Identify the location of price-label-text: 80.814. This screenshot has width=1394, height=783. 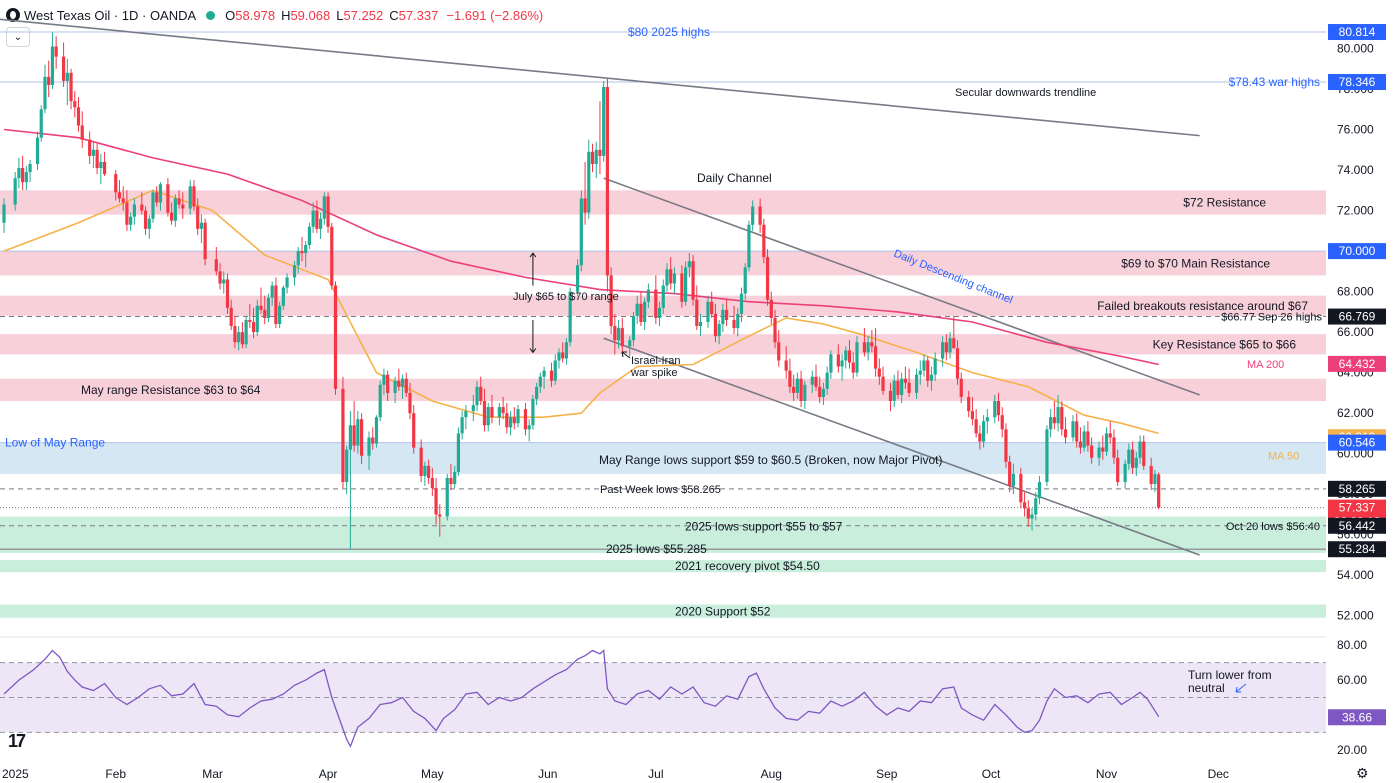
(1357, 32).